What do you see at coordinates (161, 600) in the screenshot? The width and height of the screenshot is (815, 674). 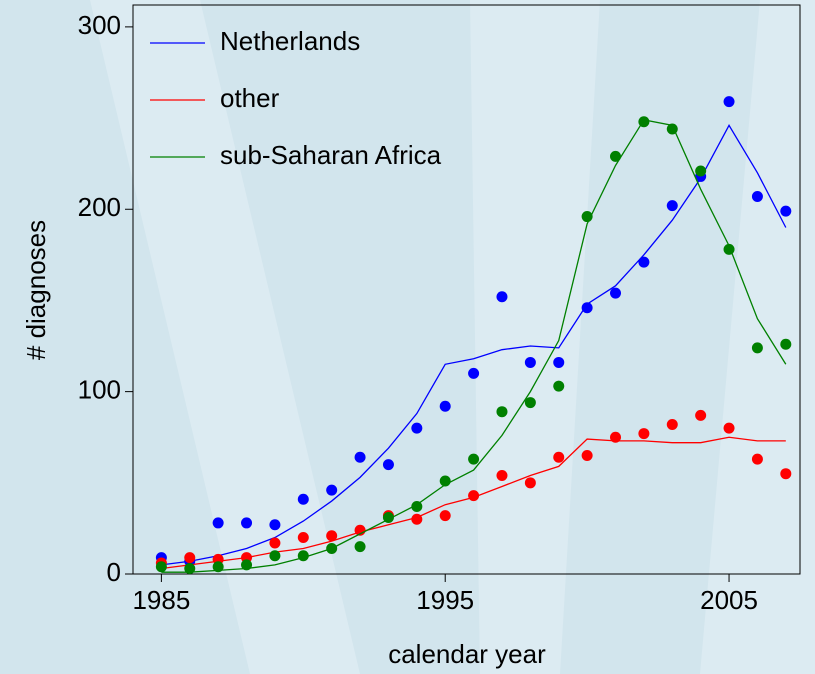 I see `x-tick-label: 1985` at bounding box center [161, 600].